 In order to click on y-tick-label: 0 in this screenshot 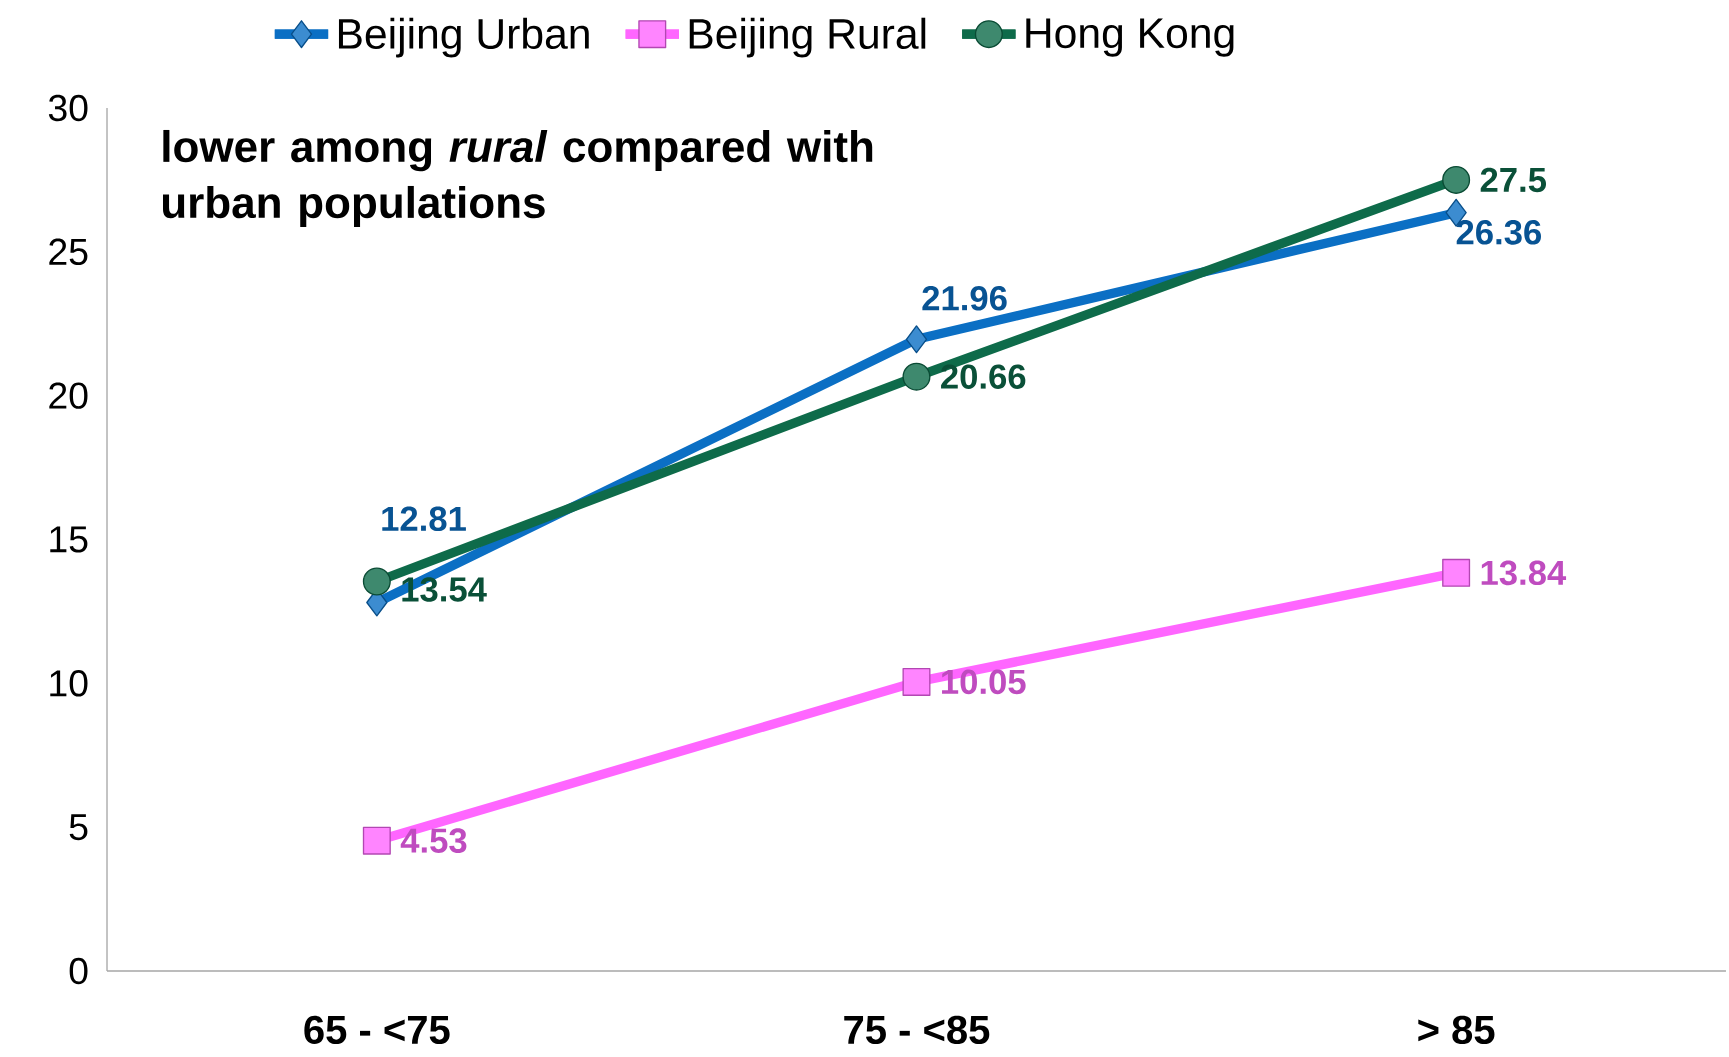, I will do `click(78, 971)`.